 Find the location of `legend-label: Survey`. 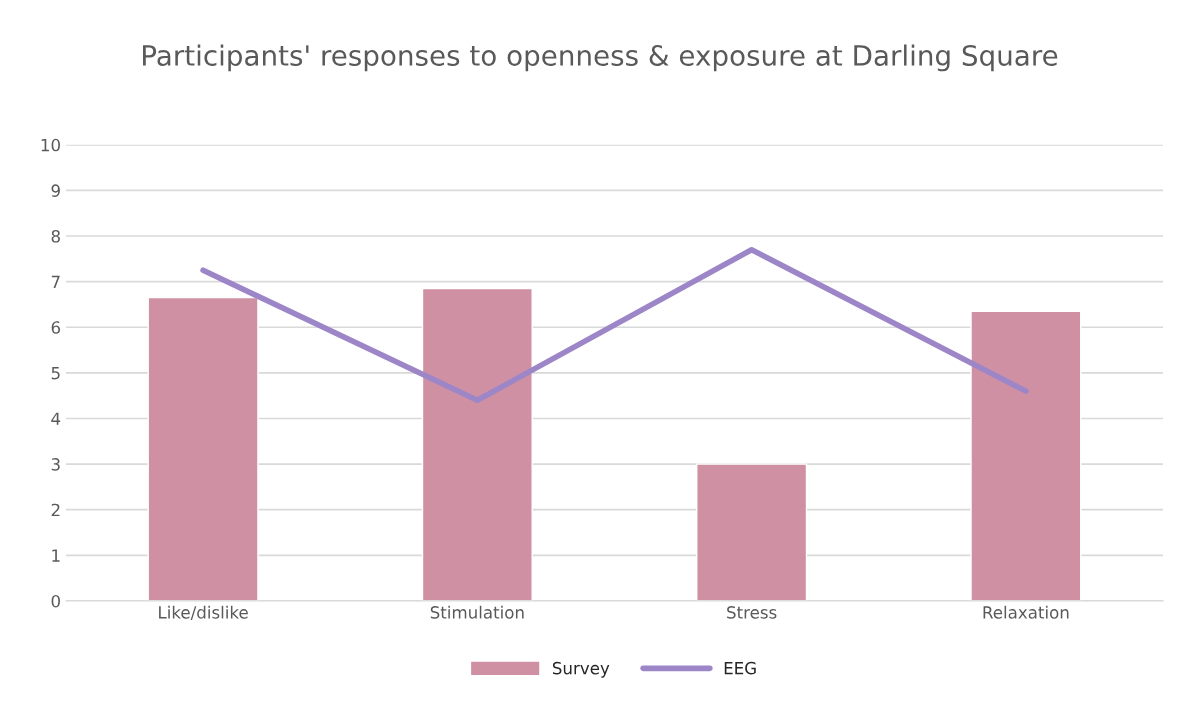

legend-label: Survey is located at coordinates (581, 669).